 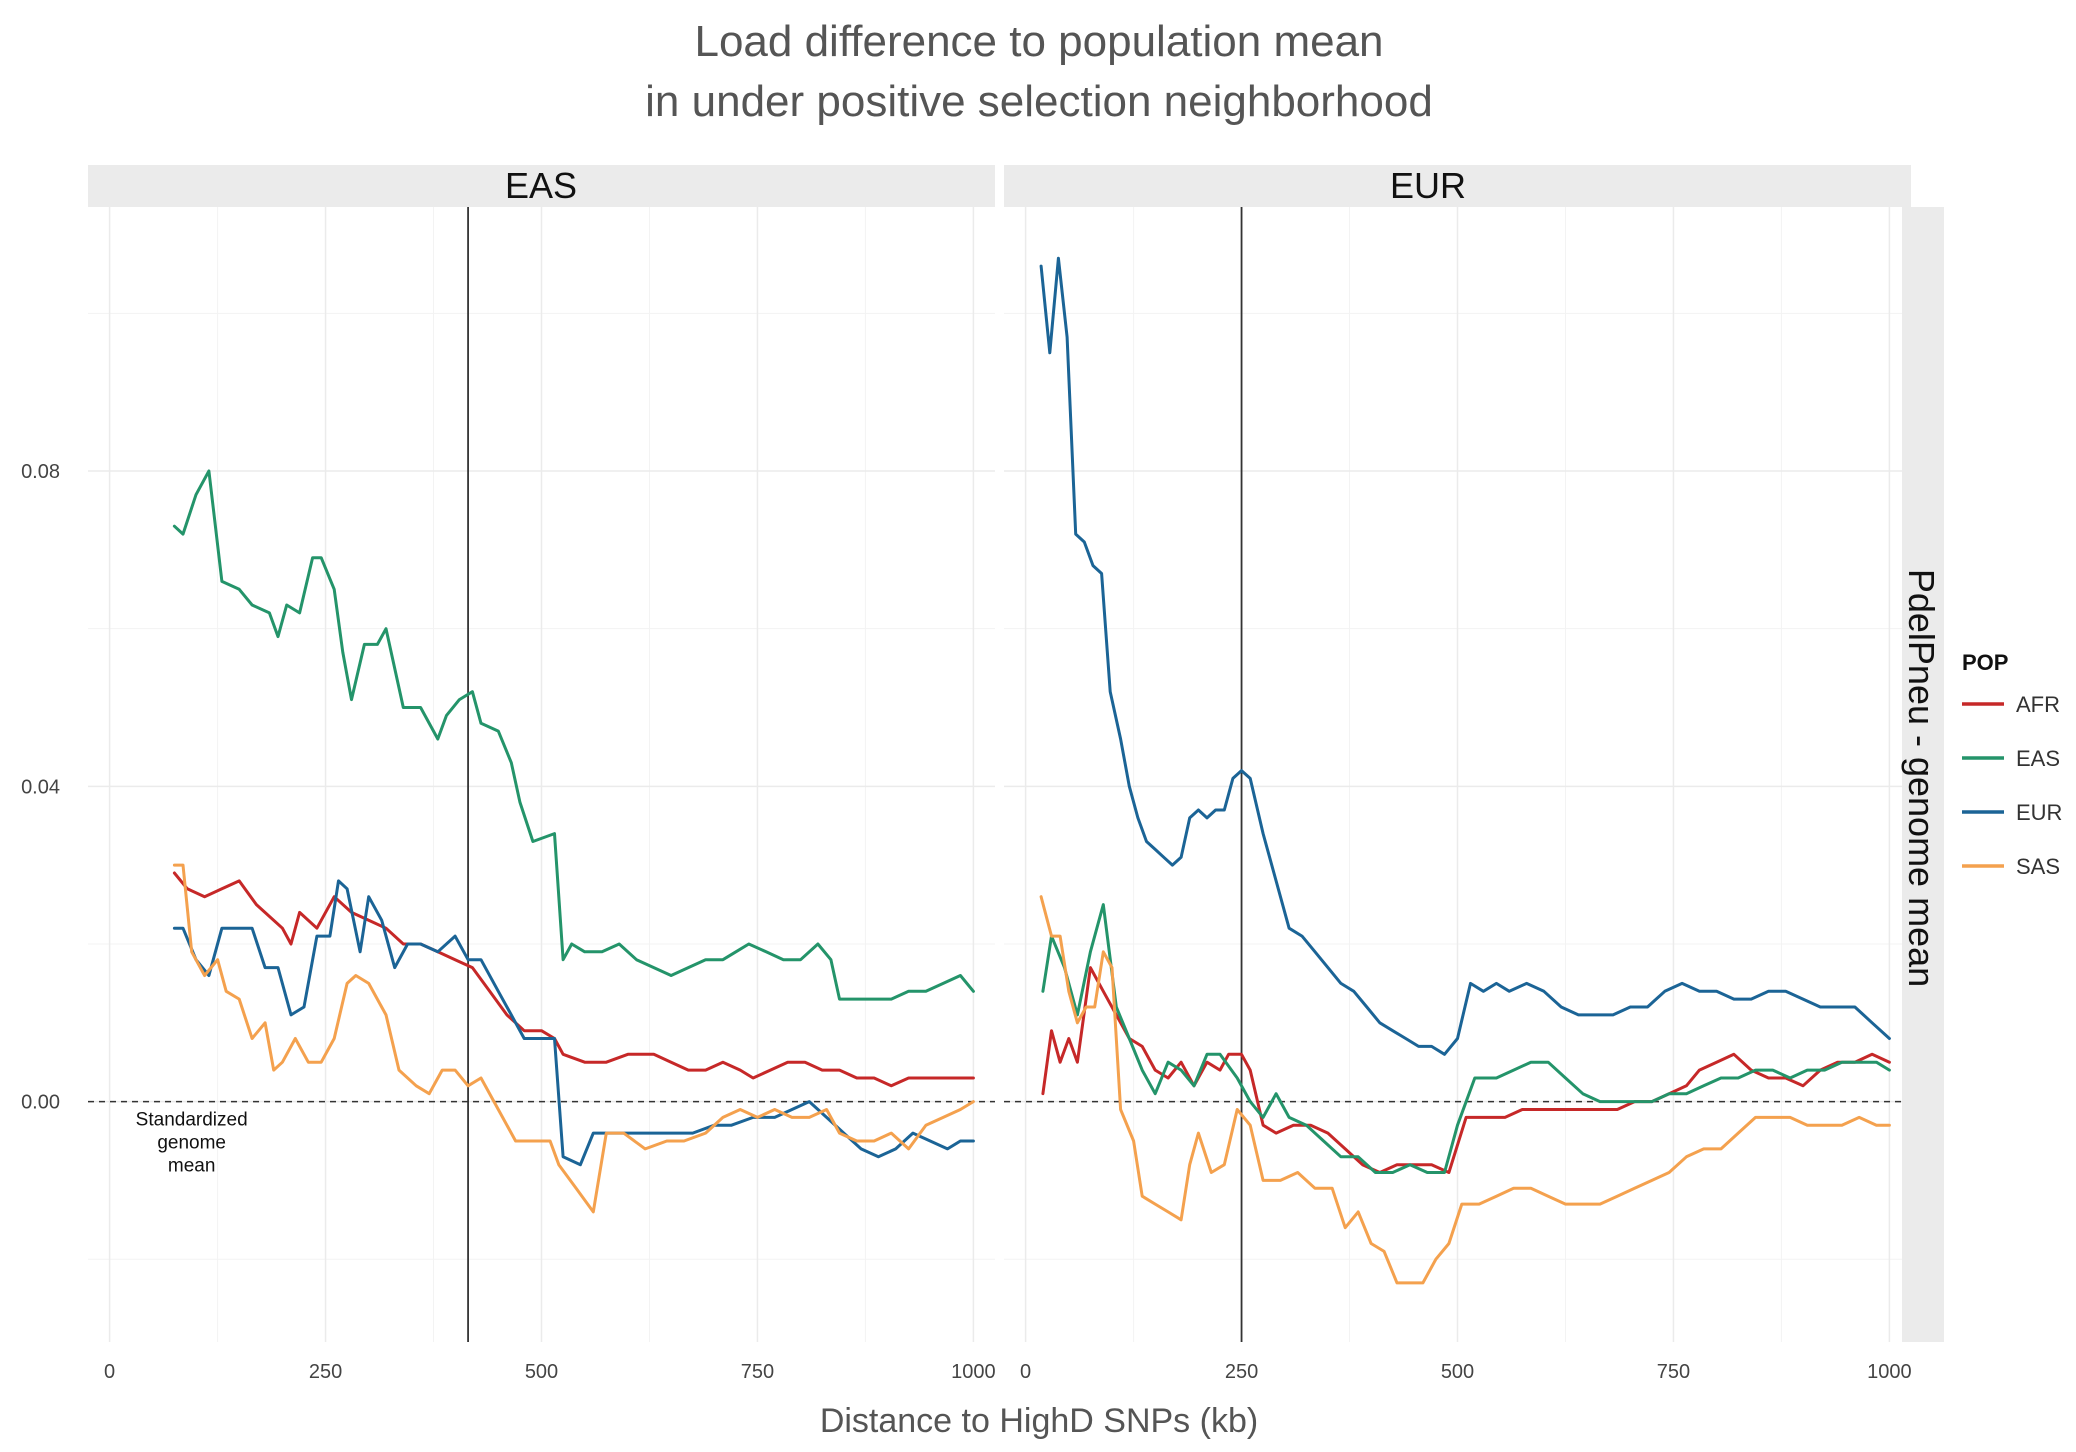 I want to click on series-line-sas-eur, so click(x=1465, y=1090).